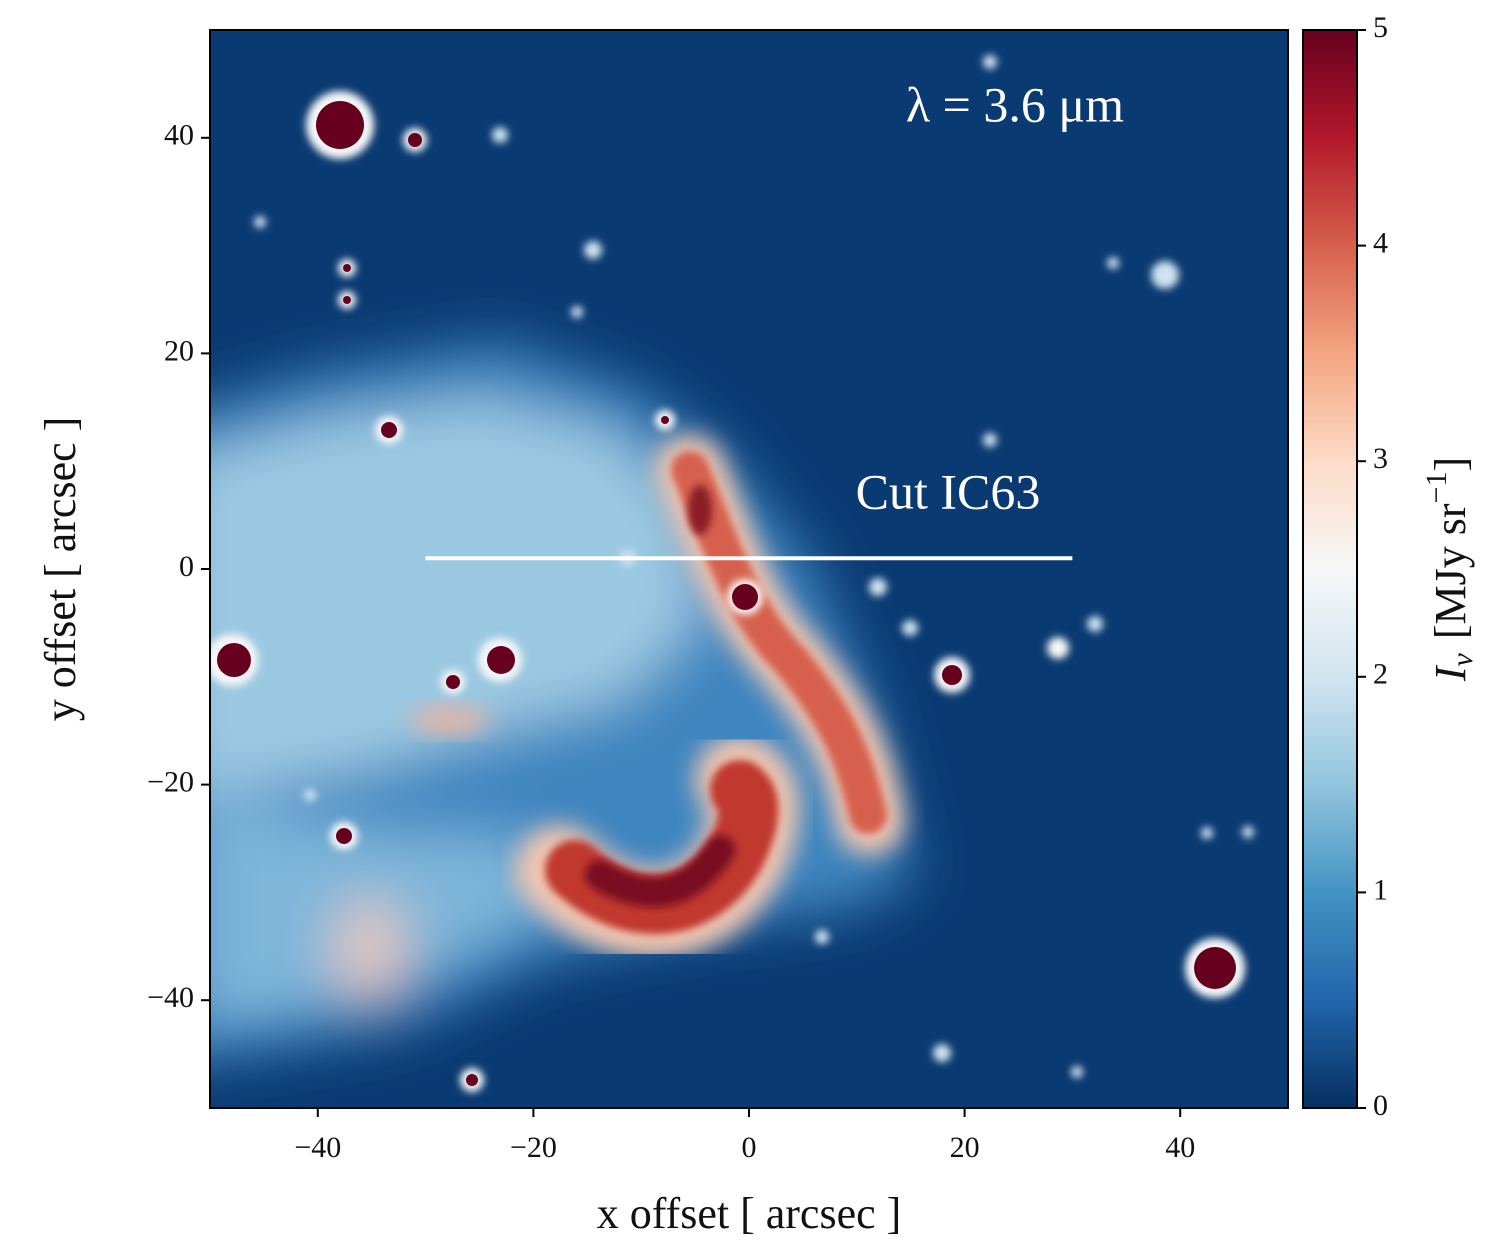  Describe the element at coordinates (1462, 659) in the screenshot. I see `colorbar-label-subscript: ν` at that location.